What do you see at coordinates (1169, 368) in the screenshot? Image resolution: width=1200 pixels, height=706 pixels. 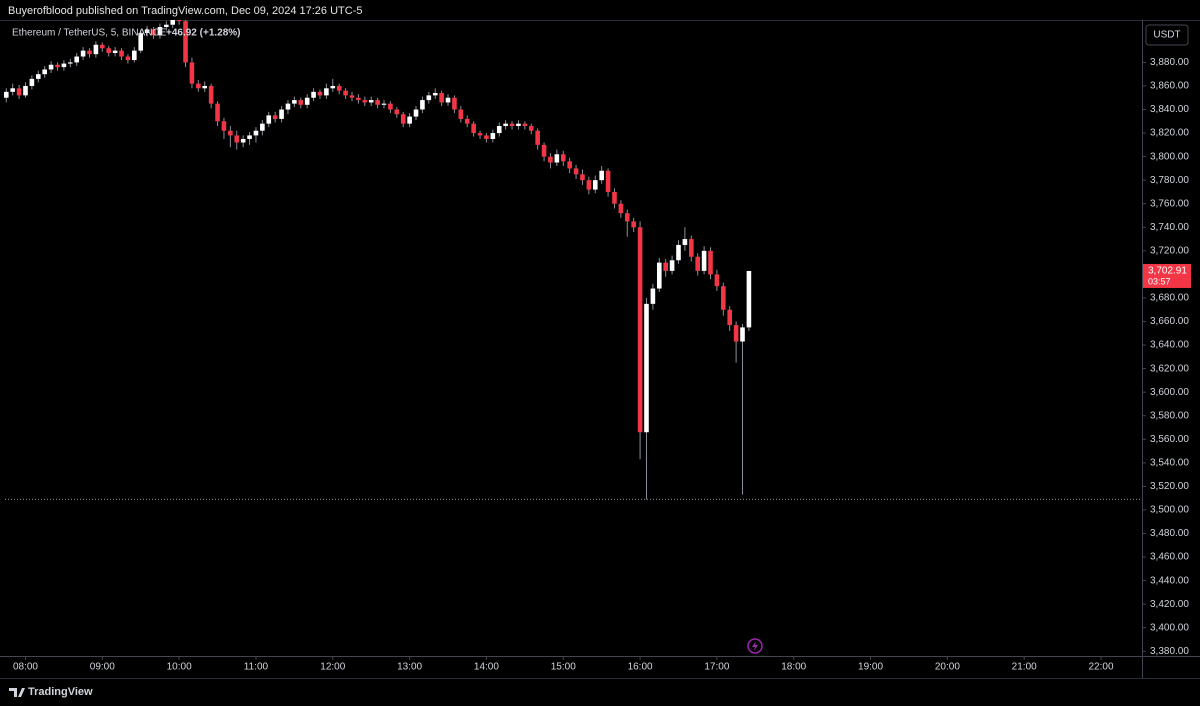 I see `y-tick-label: 3,620.00` at bounding box center [1169, 368].